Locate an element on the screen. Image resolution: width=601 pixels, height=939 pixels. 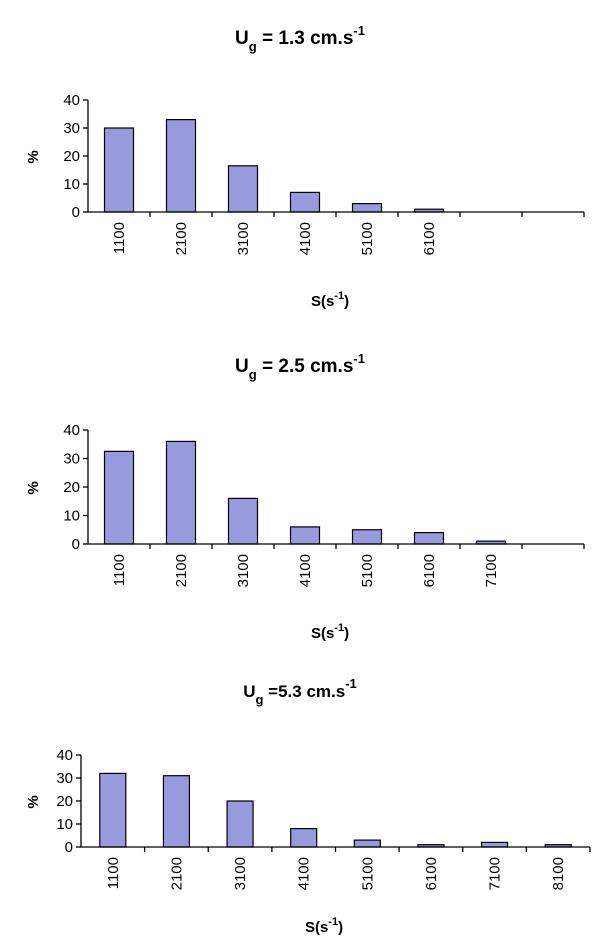
chart-3-y-ticks: 0 10 20 30 40 is located at coordinates (68, 801).